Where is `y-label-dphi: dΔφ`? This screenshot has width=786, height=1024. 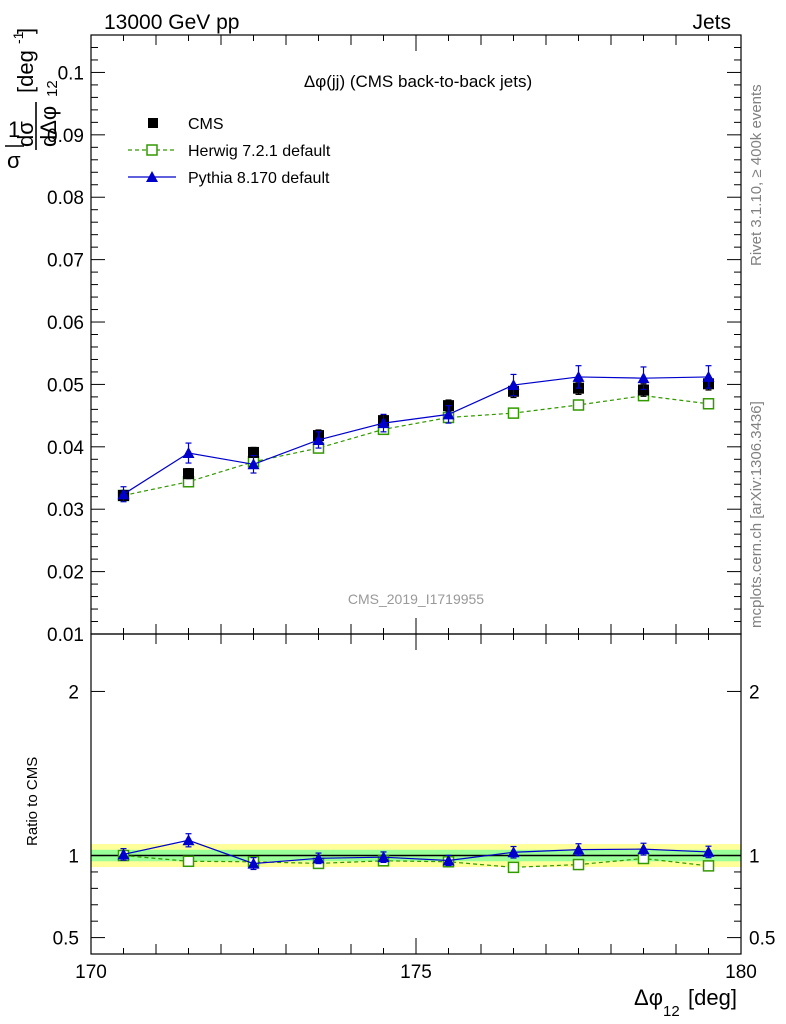 y-label-dphi: dΔφ is located at coordinates (48, 126).